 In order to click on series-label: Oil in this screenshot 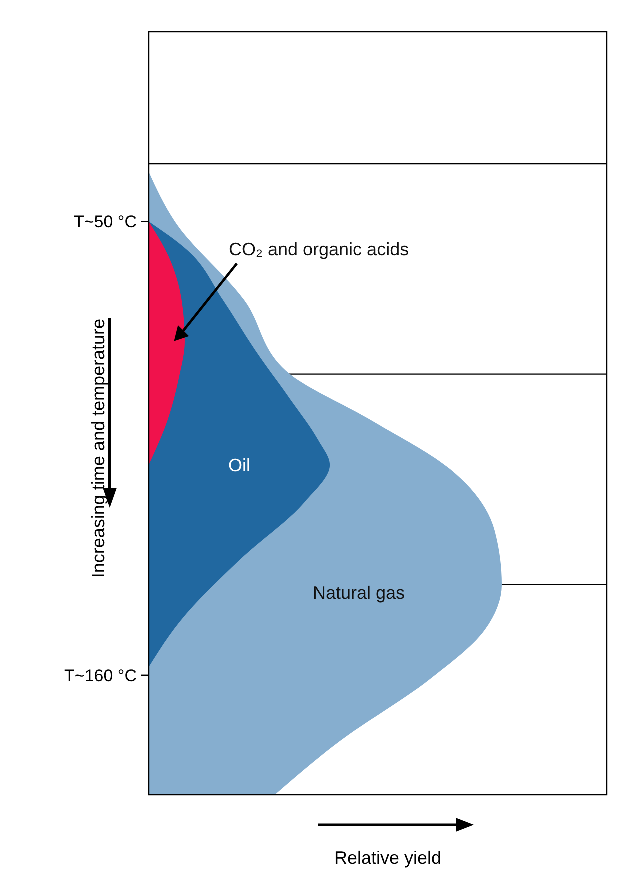, I will do `click(239, 465)`.